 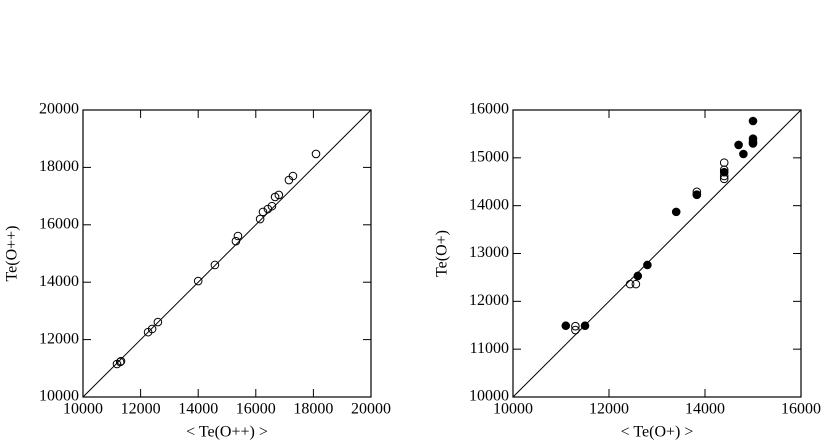 I want to click on y-tick-label: 11000, so click(x=489, y=348).